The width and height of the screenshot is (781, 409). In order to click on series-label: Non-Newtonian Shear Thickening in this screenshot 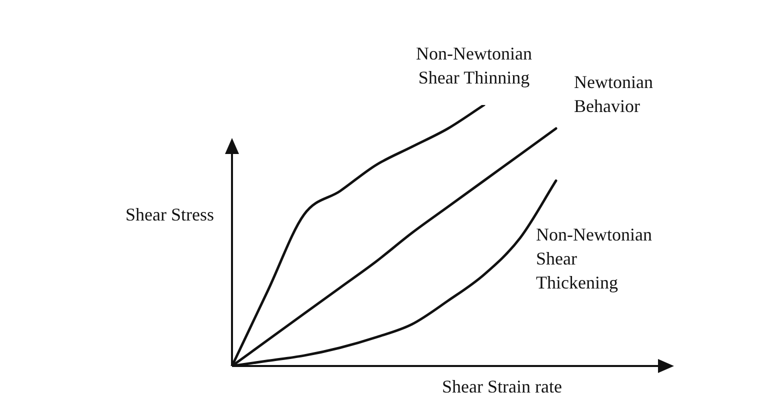, I will do `click(594, 258)`.